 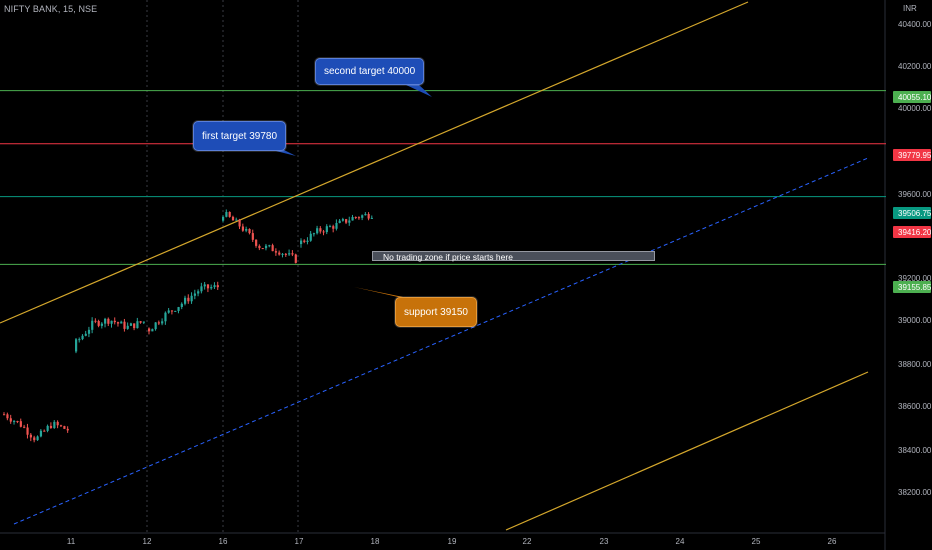 I want to click on first-target-callout: first target 39780, so click(x=240, y=136).